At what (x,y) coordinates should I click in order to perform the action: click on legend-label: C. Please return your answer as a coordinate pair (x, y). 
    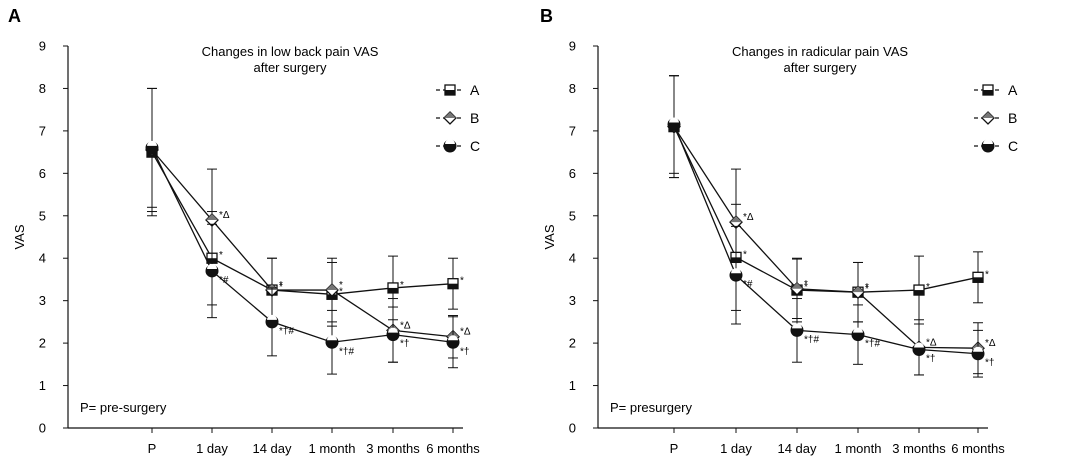
    Looking at the image, I should click on (1013, 146).